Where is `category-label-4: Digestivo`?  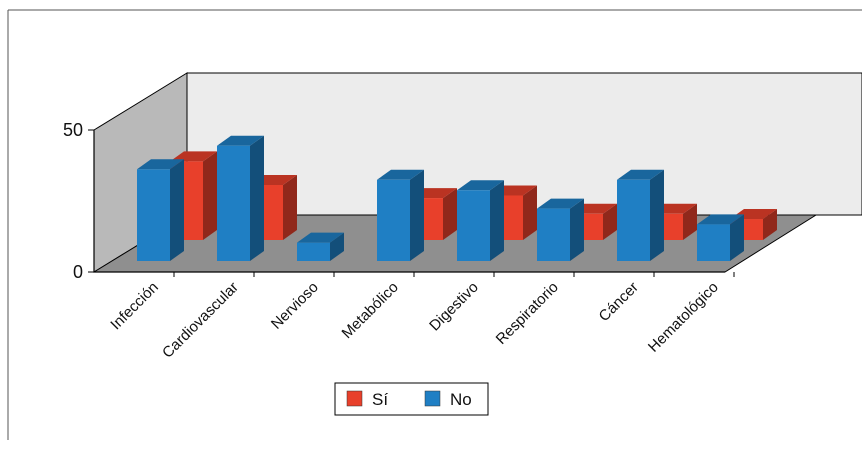
category-label-4: Digestivo is located at coordinates (454, 307).